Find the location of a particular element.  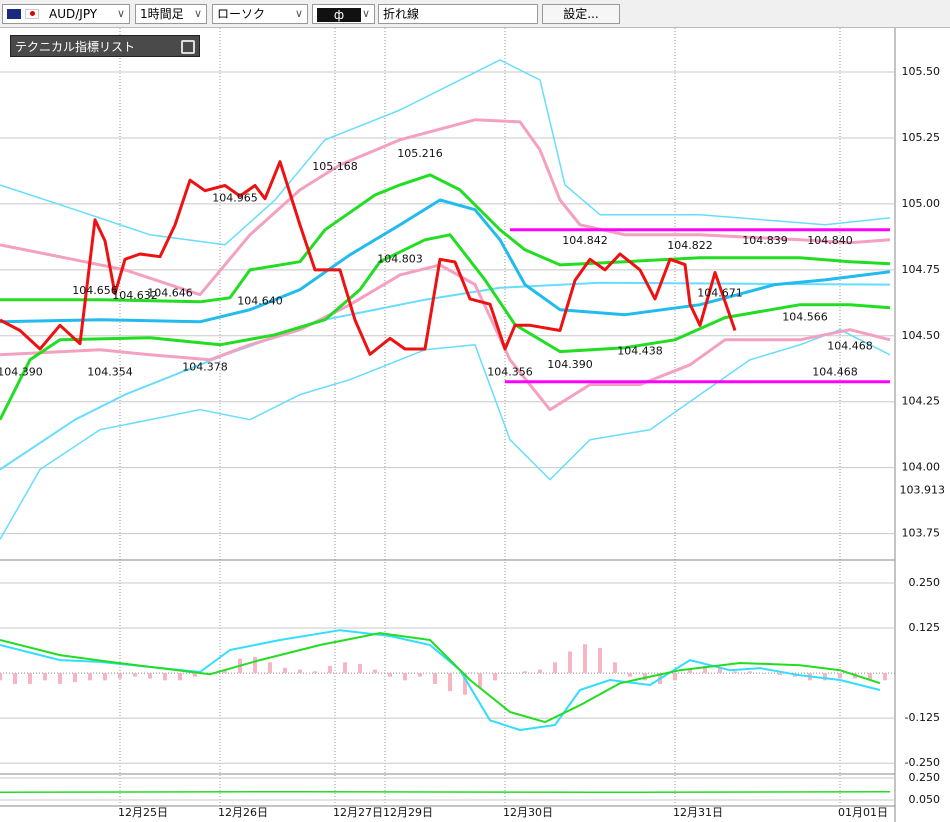

overlay-field: 折れ線 is located at coordinates (458, 14).